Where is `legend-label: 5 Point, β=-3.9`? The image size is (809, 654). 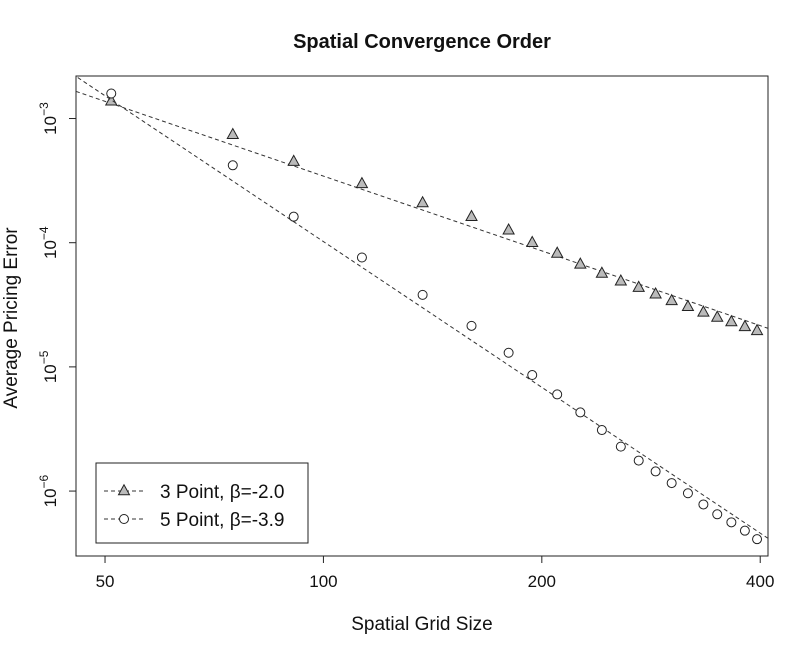
legend-label: 5 Point, β=-3.9 is located at coordinates (222, 520).